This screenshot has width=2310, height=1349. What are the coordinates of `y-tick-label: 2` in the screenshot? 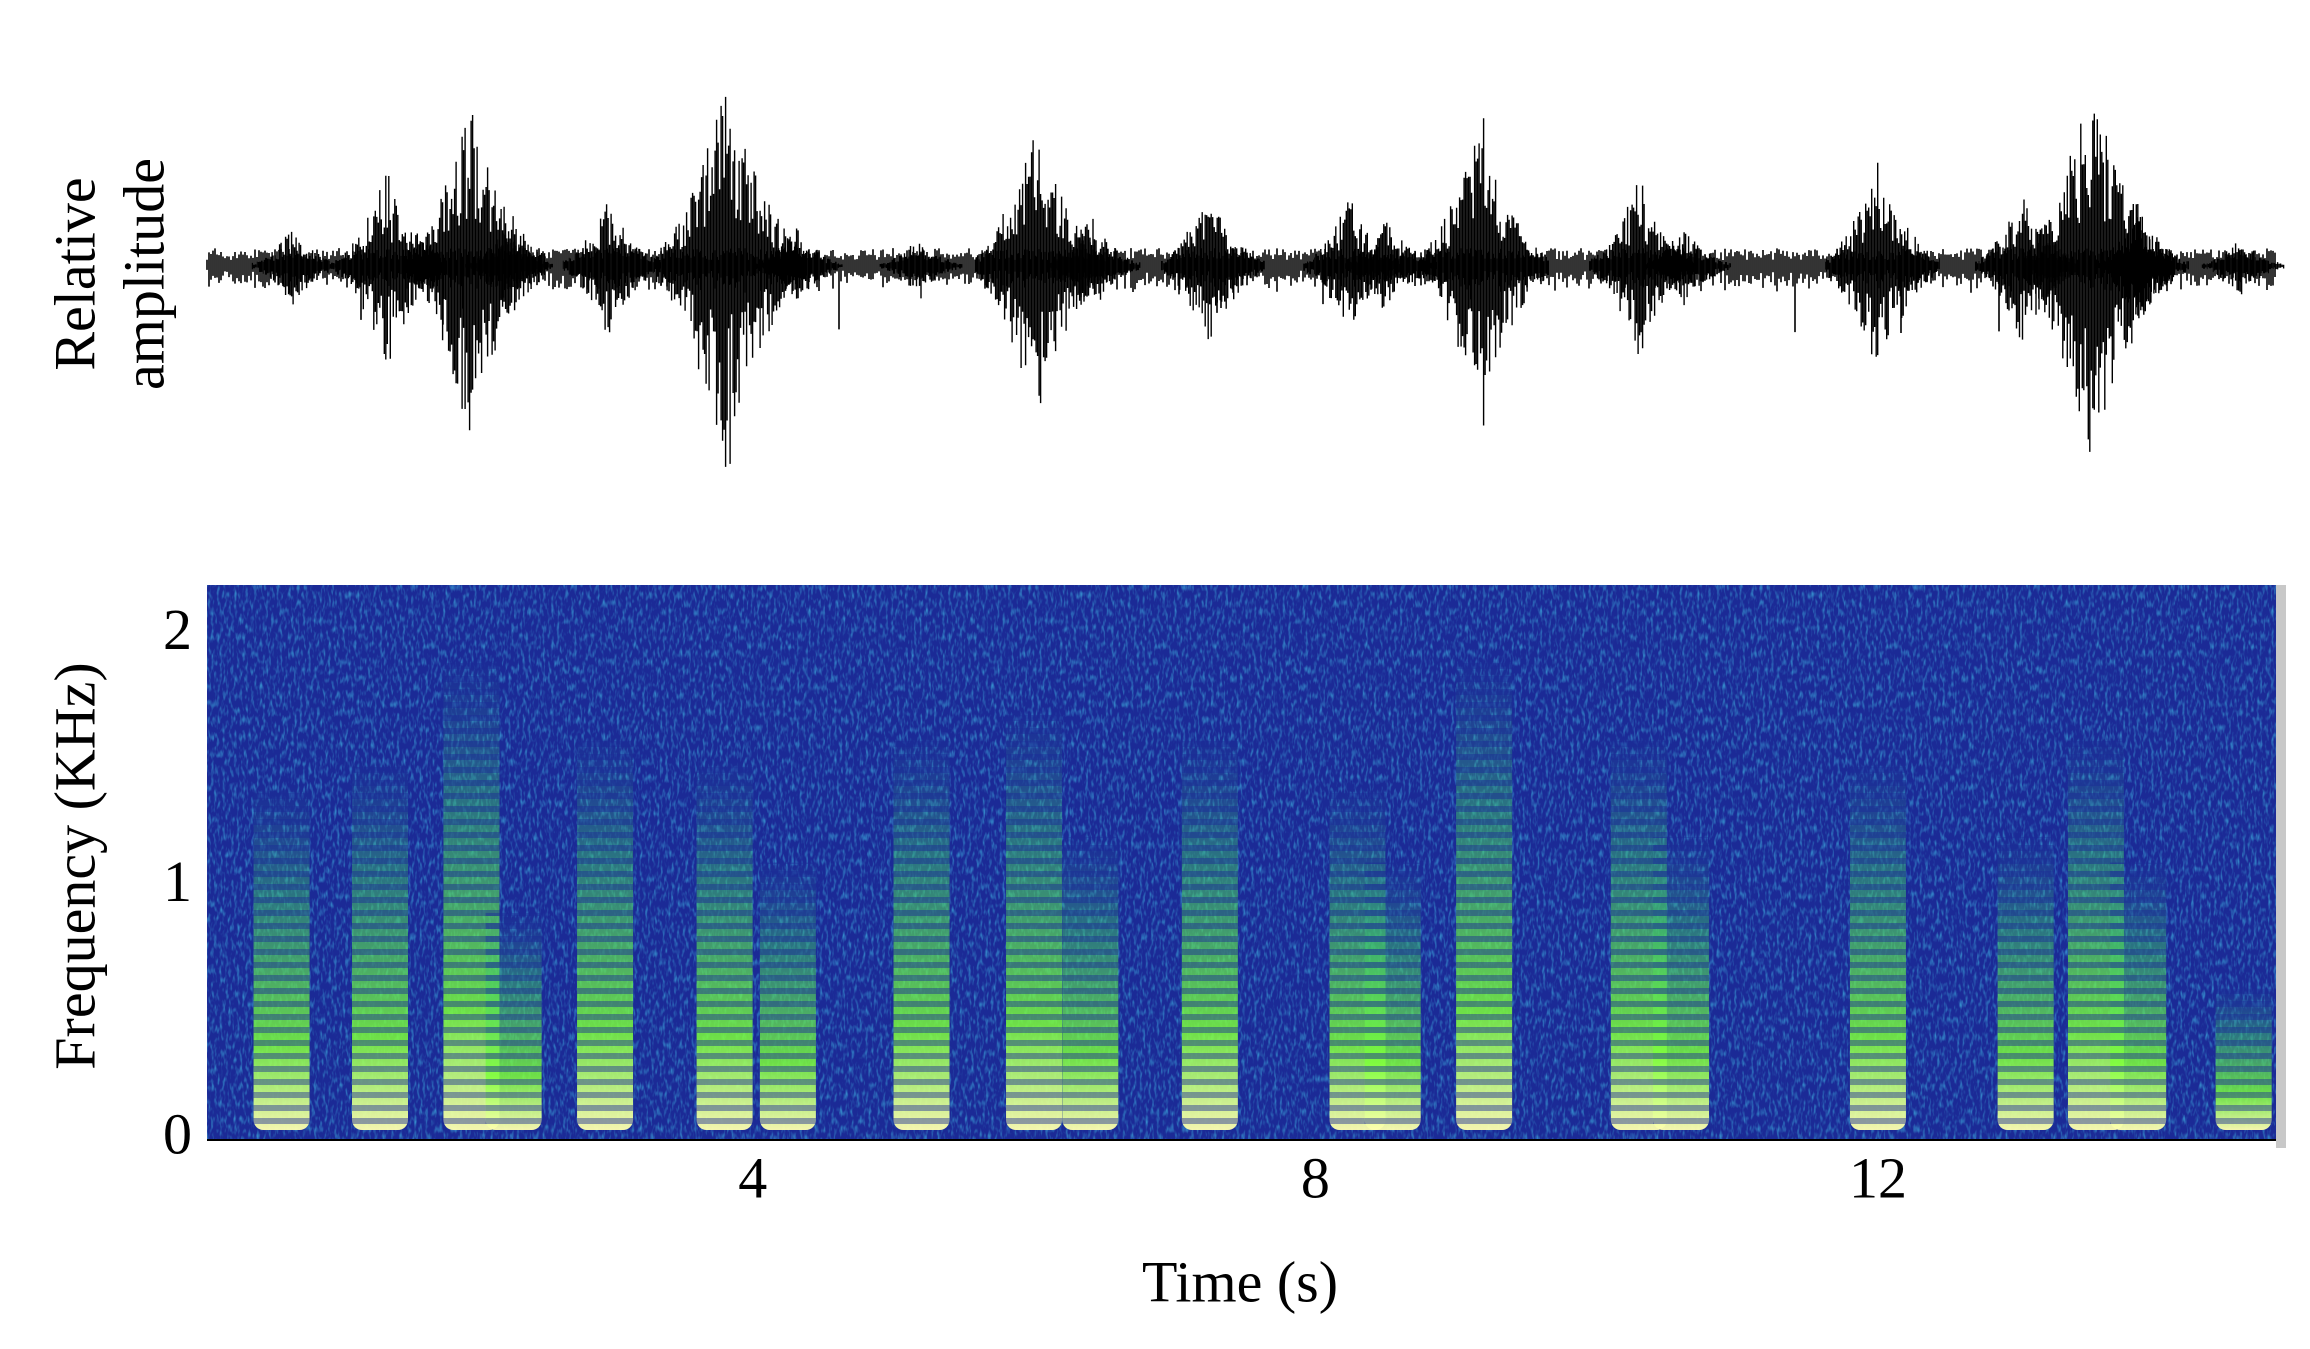 It's located at (177, 629).